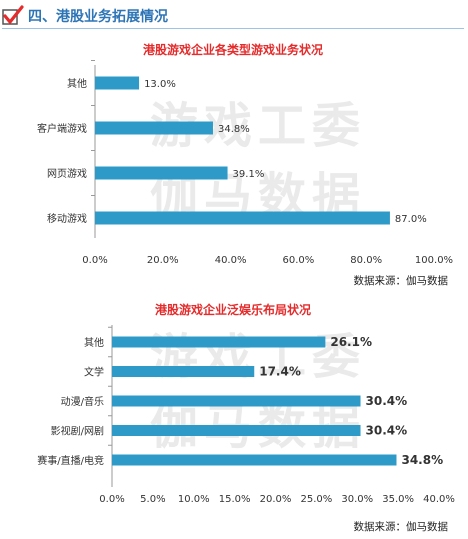  What do you see at coordinates (233, 28) in the screenshot?
I see `header-divider` at bounding box center [233, 28].